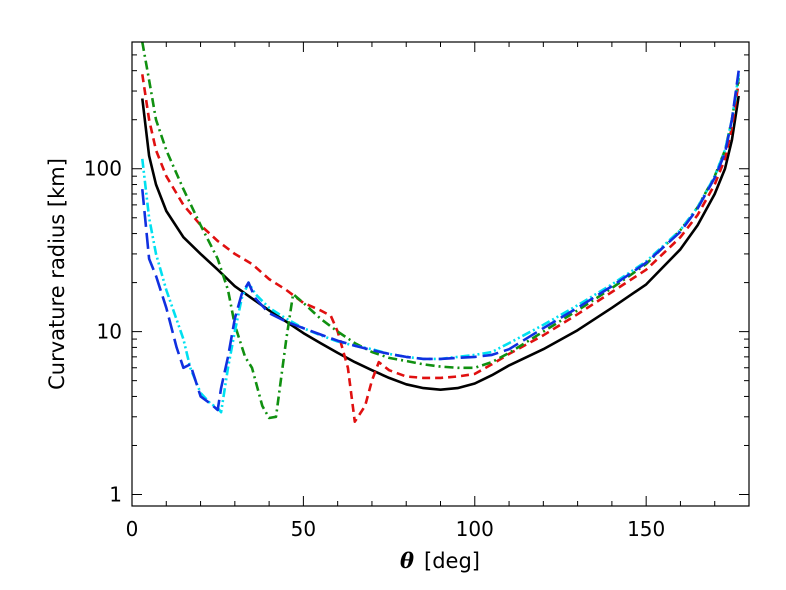  I want to click on y-tick-label: 10, so click(109, 332).